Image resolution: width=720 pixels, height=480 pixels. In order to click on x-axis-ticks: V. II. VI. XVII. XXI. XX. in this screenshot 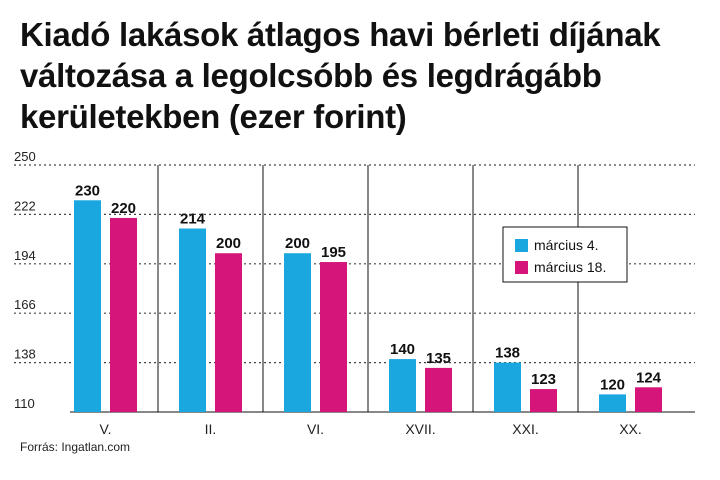, I will do `click(371, 429)`.